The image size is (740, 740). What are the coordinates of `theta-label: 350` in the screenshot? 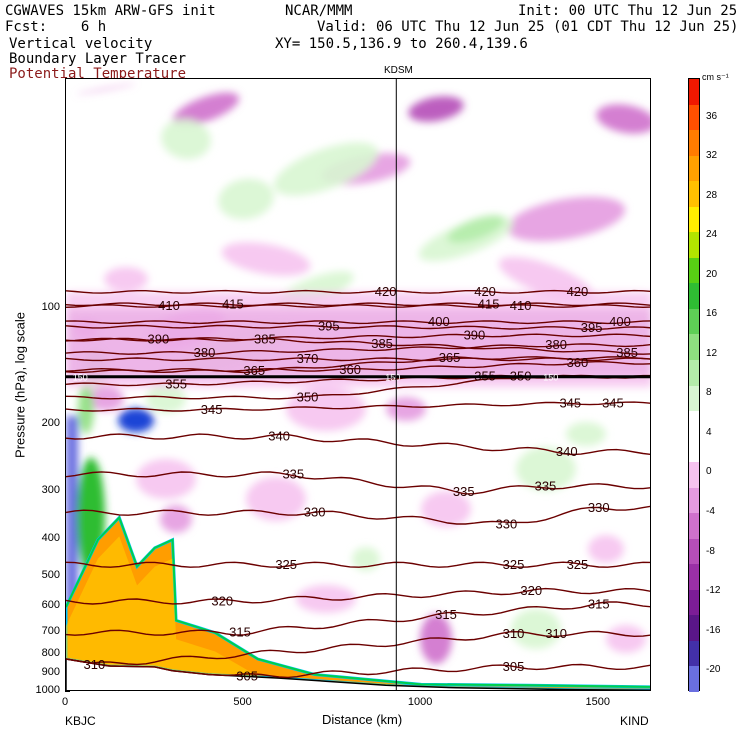 It's located at (308, 397).